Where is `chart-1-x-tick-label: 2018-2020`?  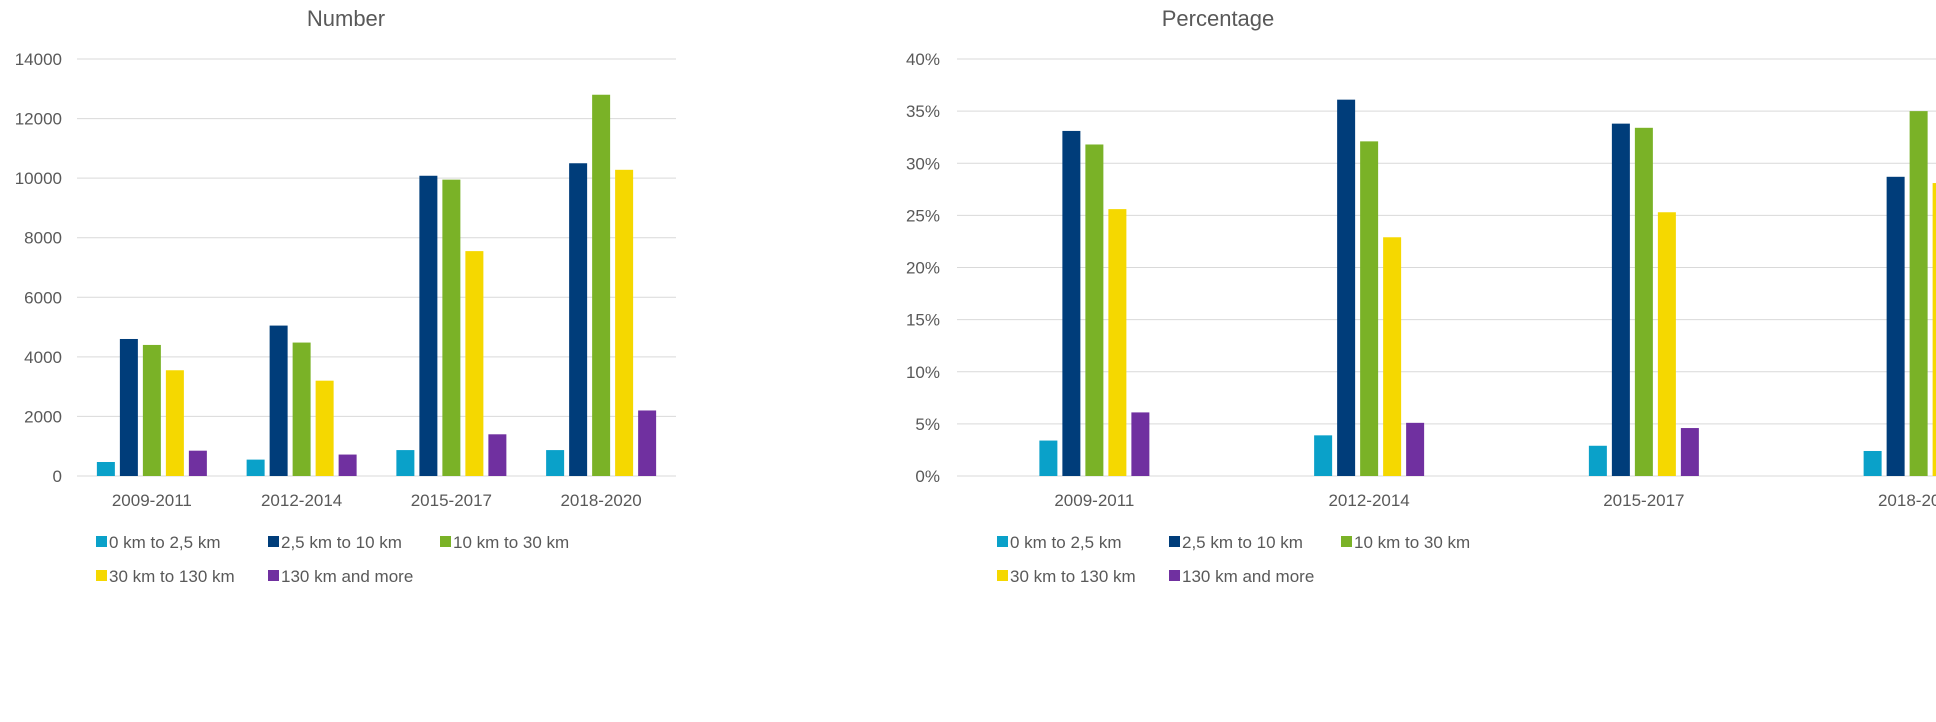
chart-1-x-tick-label: 2018-2020 is located at coordinates (1907, 500).